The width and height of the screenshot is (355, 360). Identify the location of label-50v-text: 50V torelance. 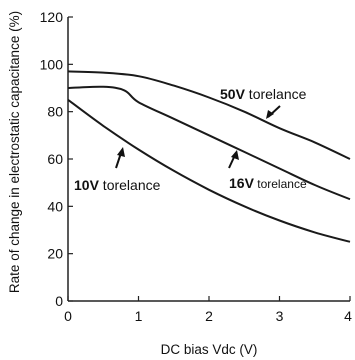
(263, 94).